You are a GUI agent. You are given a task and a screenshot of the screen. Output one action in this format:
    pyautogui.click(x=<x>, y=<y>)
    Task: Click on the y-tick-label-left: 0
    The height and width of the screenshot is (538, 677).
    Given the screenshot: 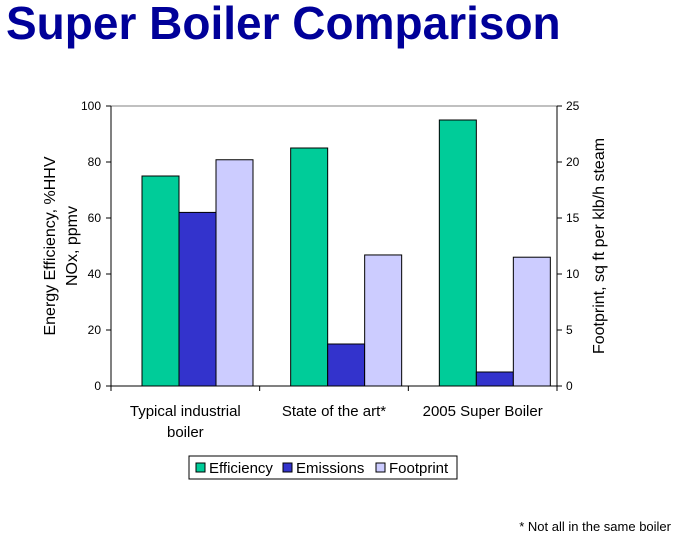 What is the action you would take?
    pyautogui.click(x=97, y=386)
    